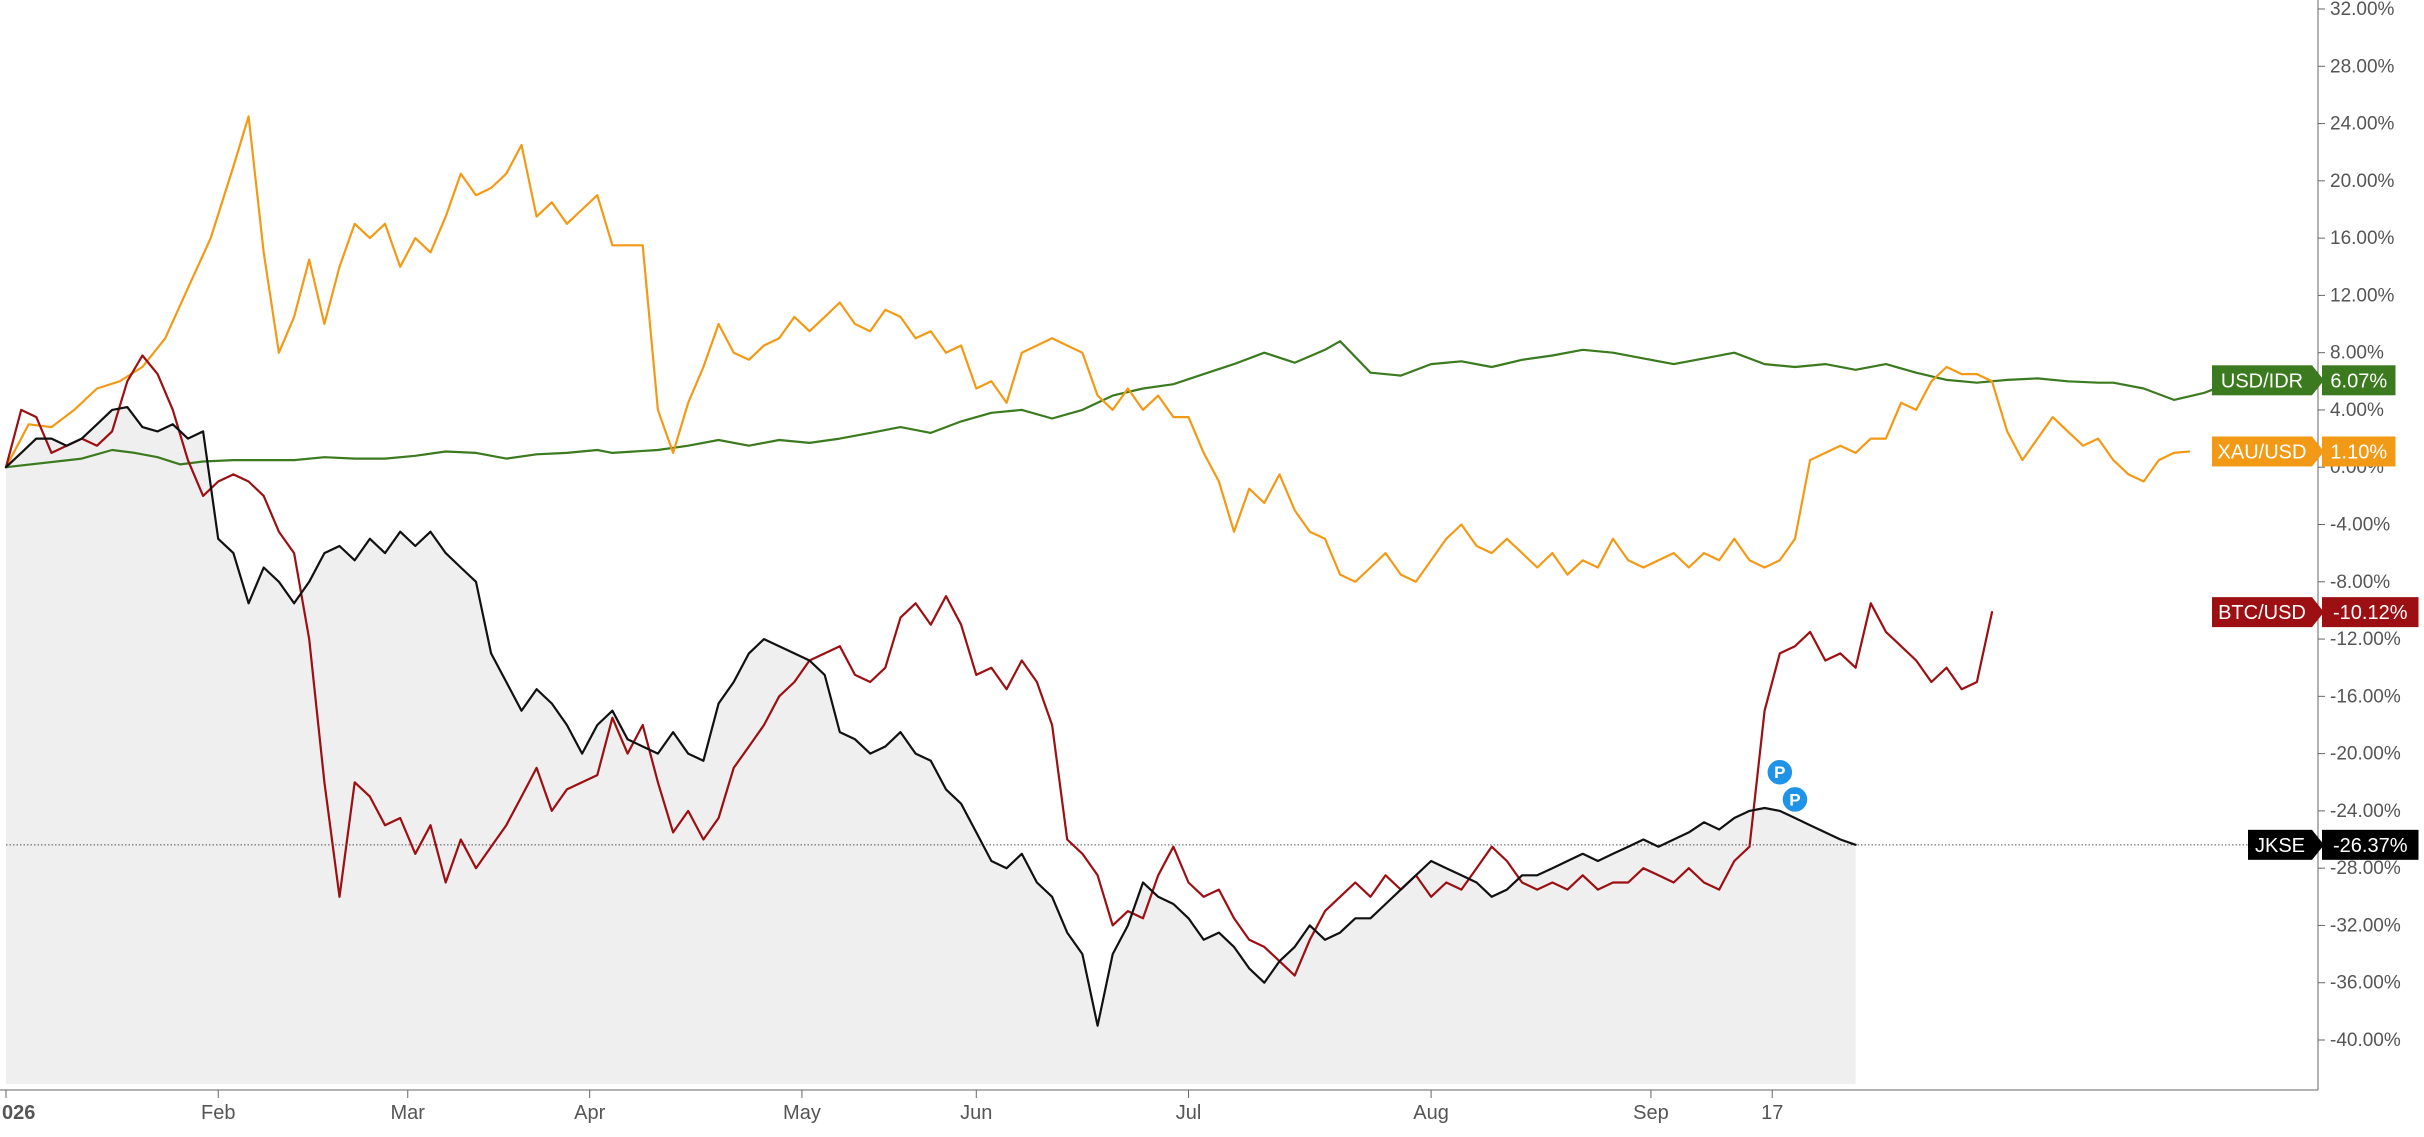  Describe the element at coordinates (2365, 925) in the screenshot. I see `y-tick-label: -32.00%` at that location.